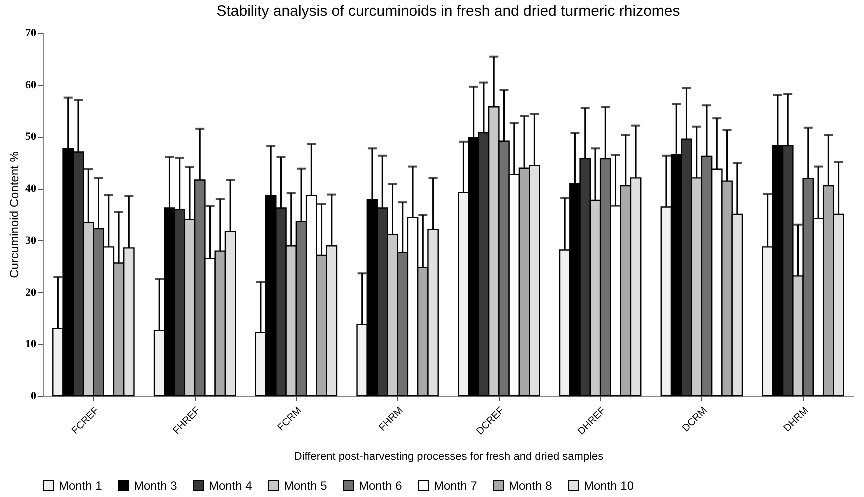 This screenshot has height=497, width=864. I want to click on x-axis-title: Different post-harvesting processes for fresh and dried samples, so click(449, 456).